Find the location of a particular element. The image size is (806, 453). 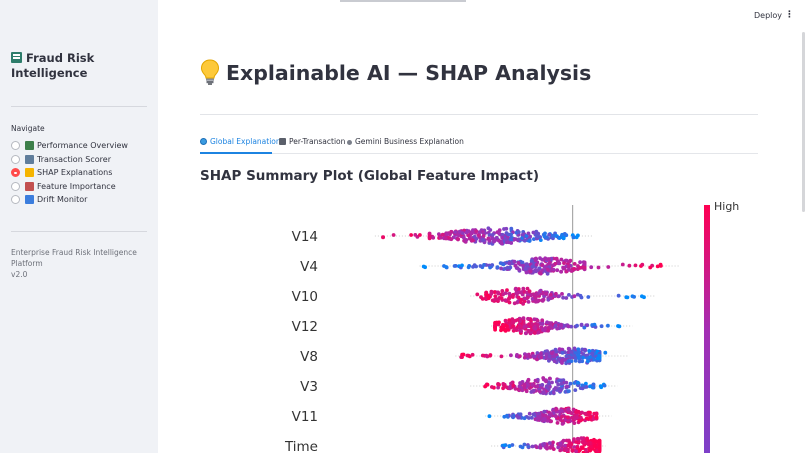

sidebar-item-drift-monitor: Drift Monitor is located at coordinates (69, 200).